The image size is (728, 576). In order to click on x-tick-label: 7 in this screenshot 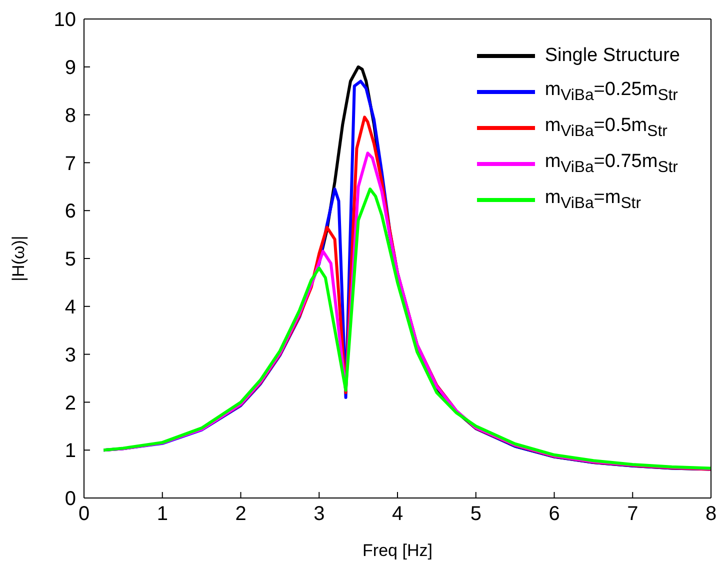, I will do `click(632, 514)`.